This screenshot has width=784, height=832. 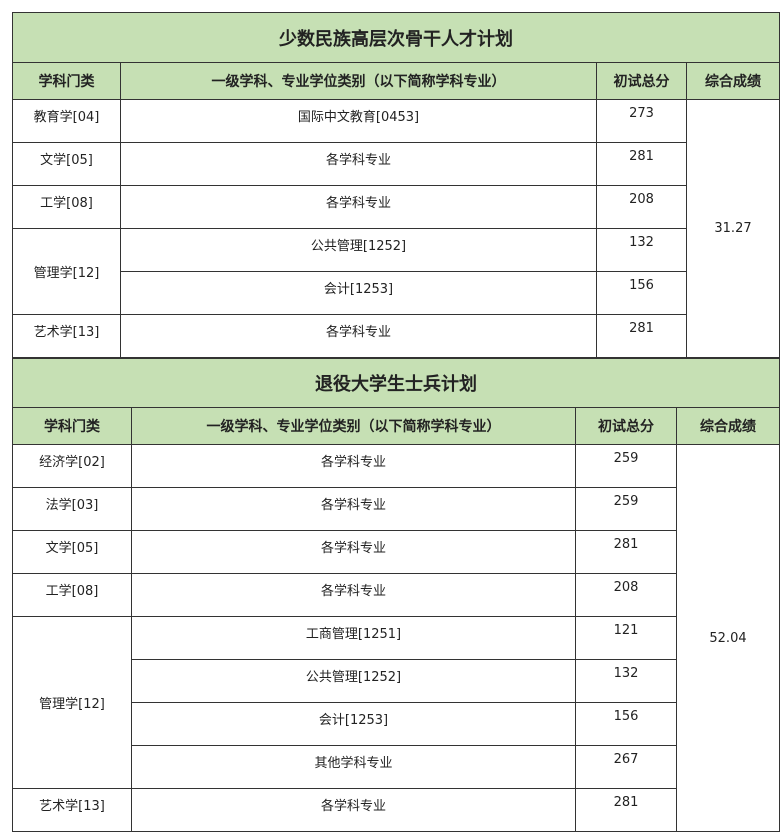 What do you see at coordinates (72, 509) in the screenshot?
I see `category-cell: 法学[03]` at bounding box center [72, 509].